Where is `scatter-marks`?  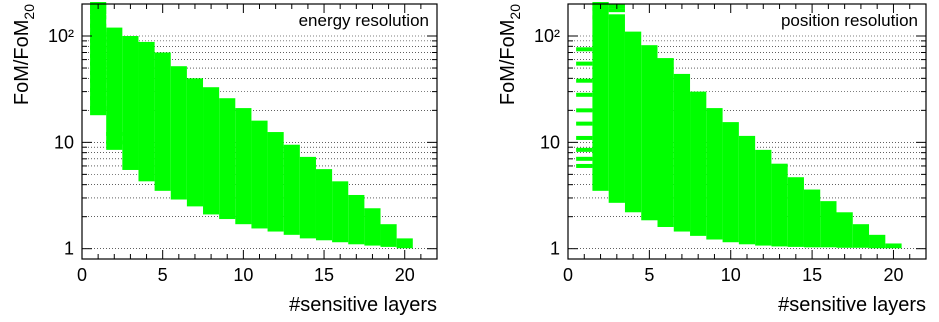 scatter-marks is located at coordinates (600, 85).